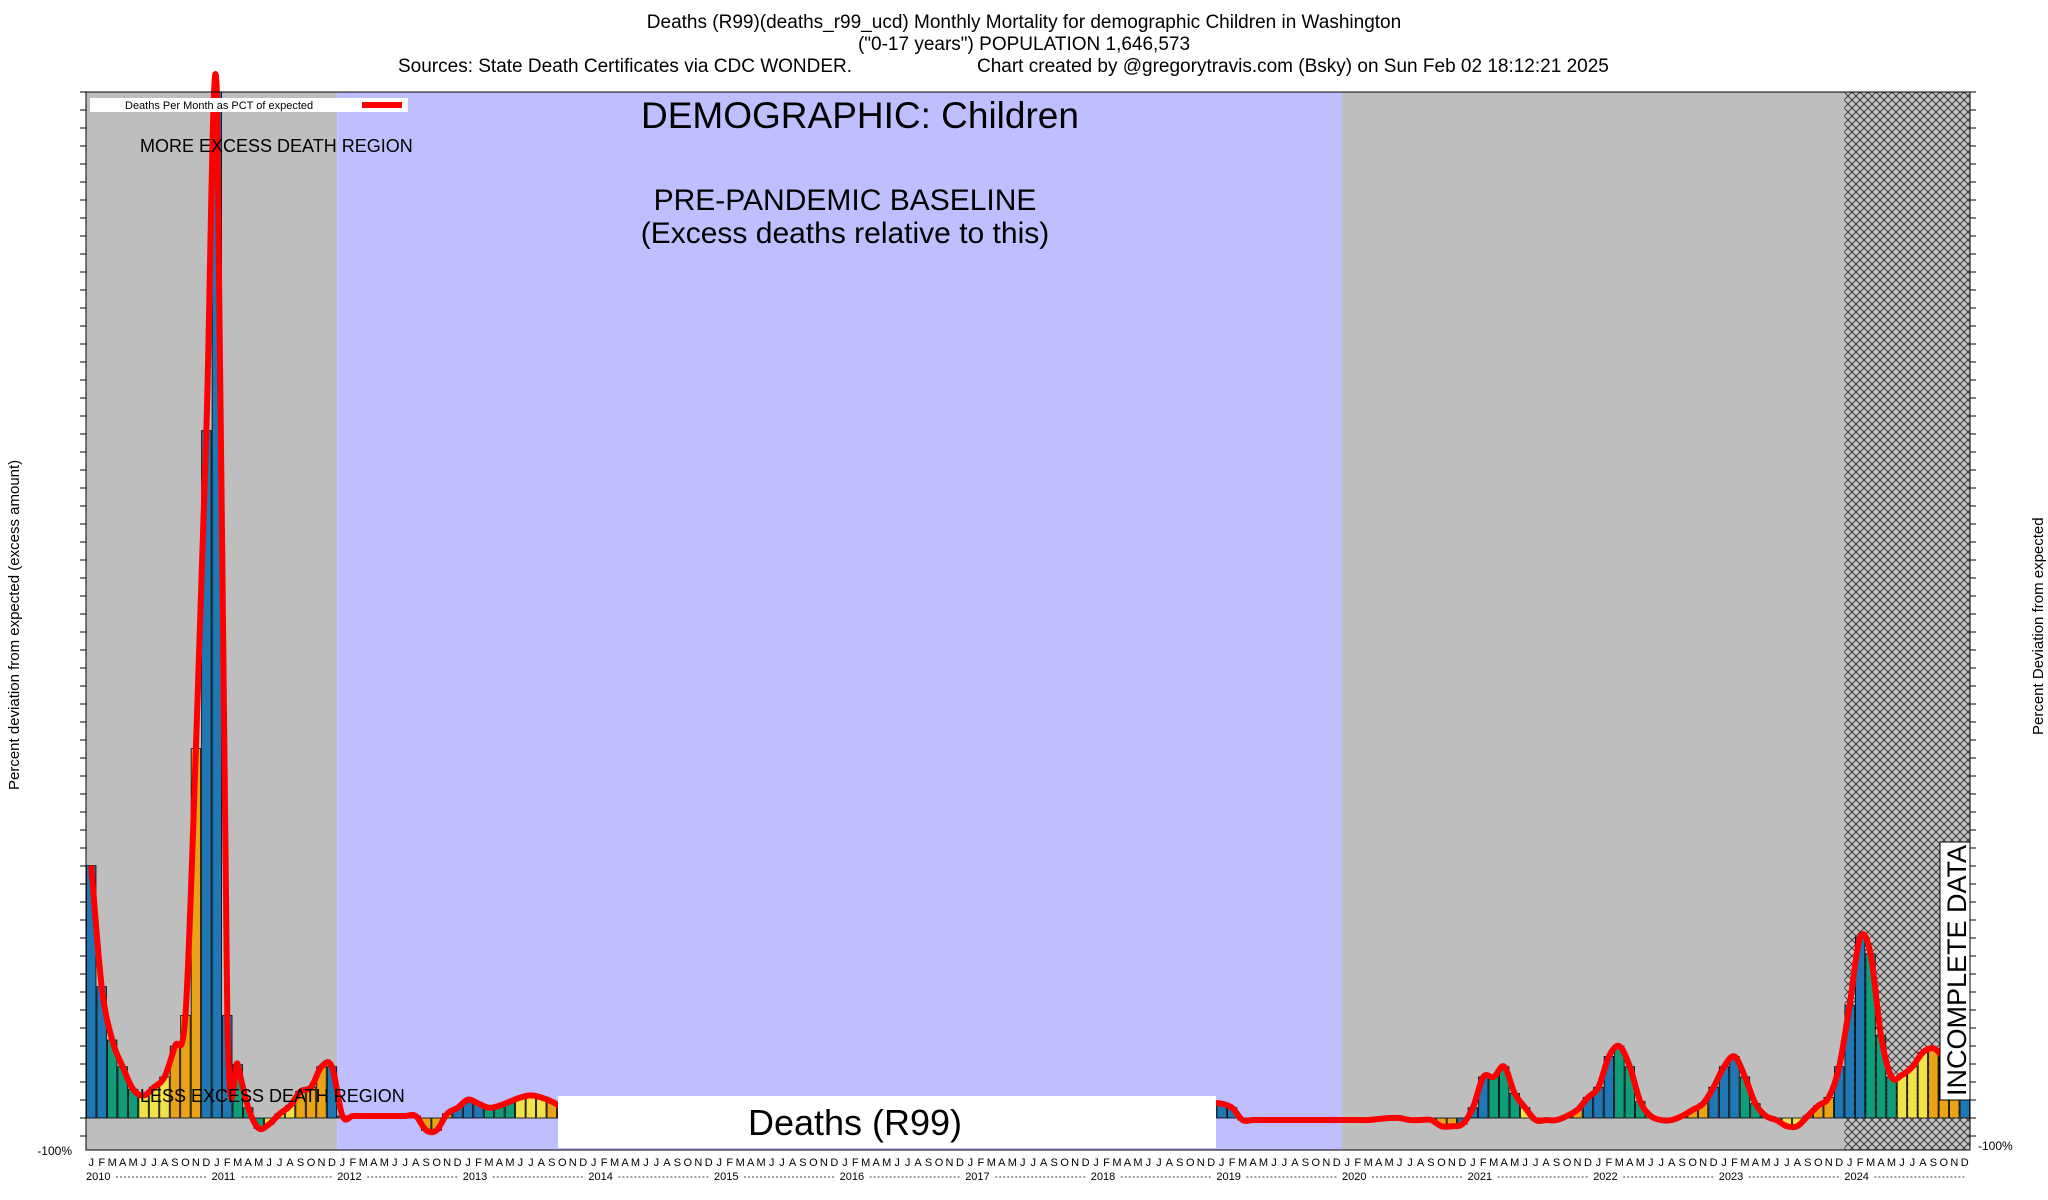  Describe the element at coordinates (1354, 1177) in the screenshot. I see `x-year-tick-label: 2020` at that location.